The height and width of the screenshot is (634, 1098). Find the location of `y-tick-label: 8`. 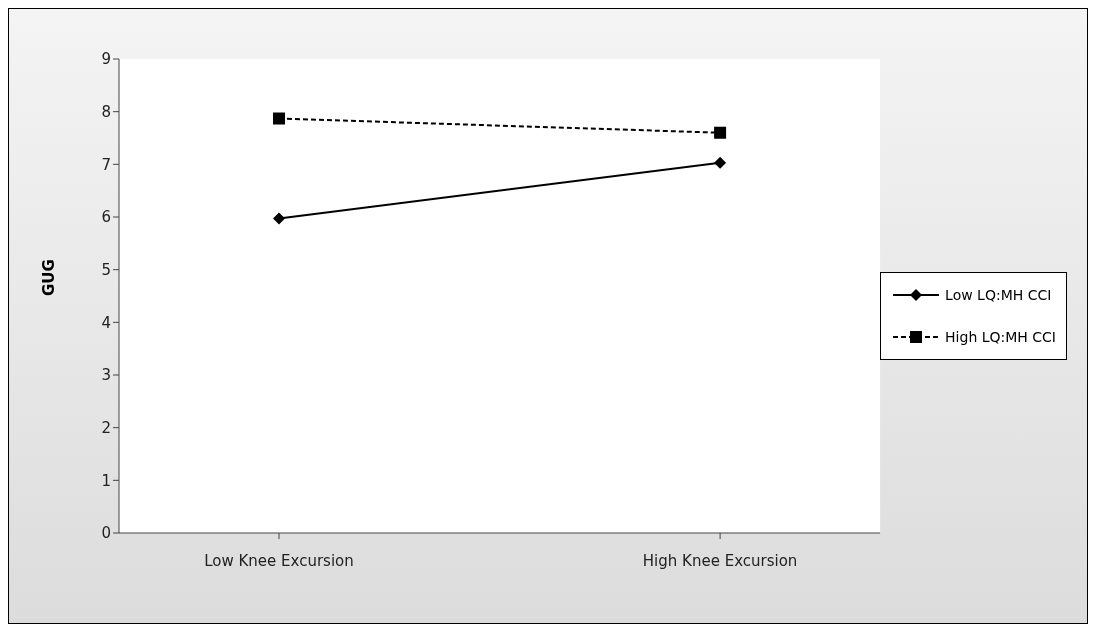

y-tick-label: 8 is located at coordinates (106, 111).